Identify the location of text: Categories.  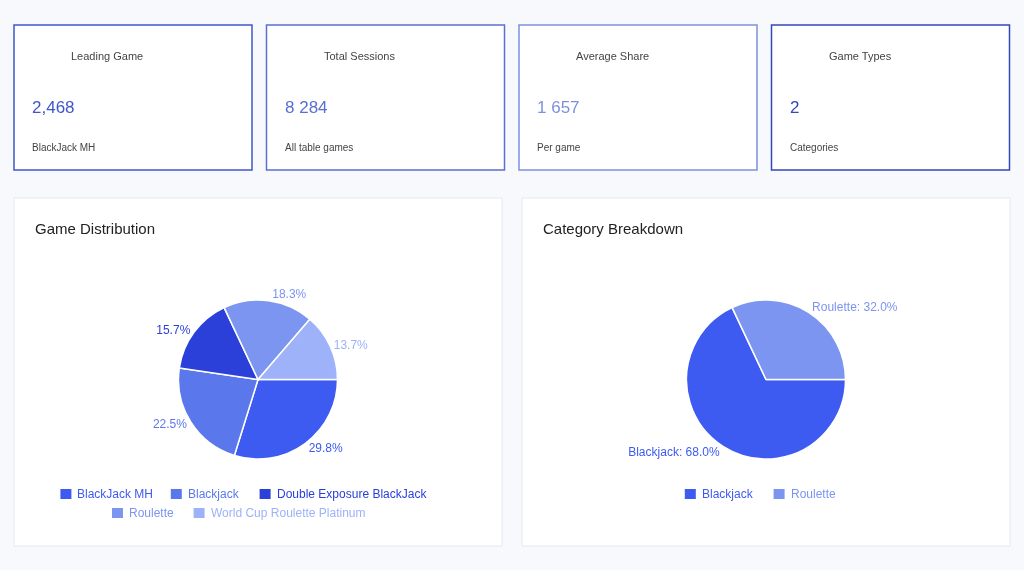
(814, 147).